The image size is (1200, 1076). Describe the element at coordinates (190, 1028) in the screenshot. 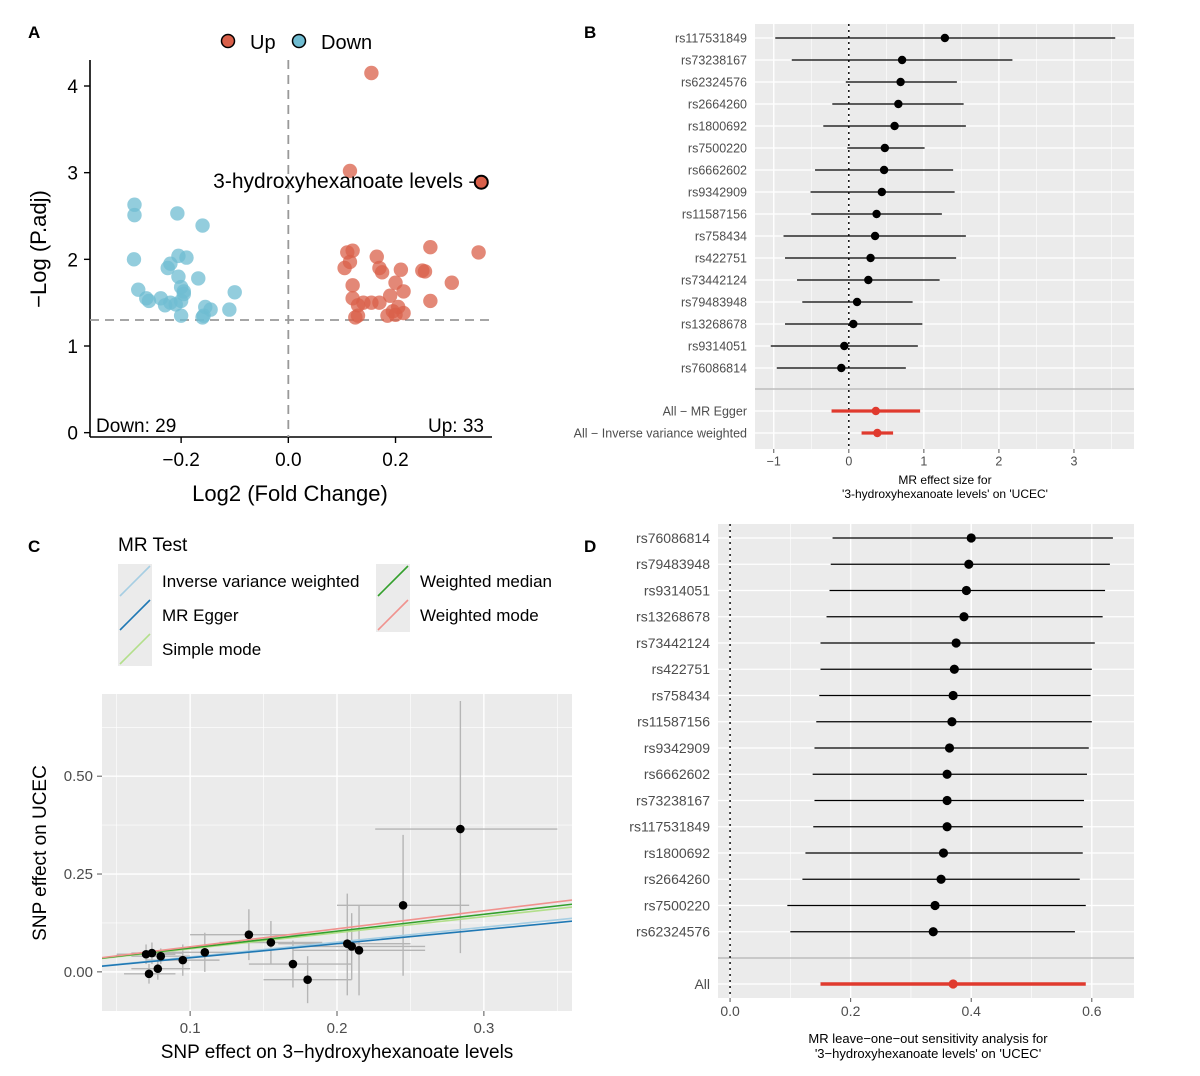

I see `x-tick-label: 0.1` at that location.